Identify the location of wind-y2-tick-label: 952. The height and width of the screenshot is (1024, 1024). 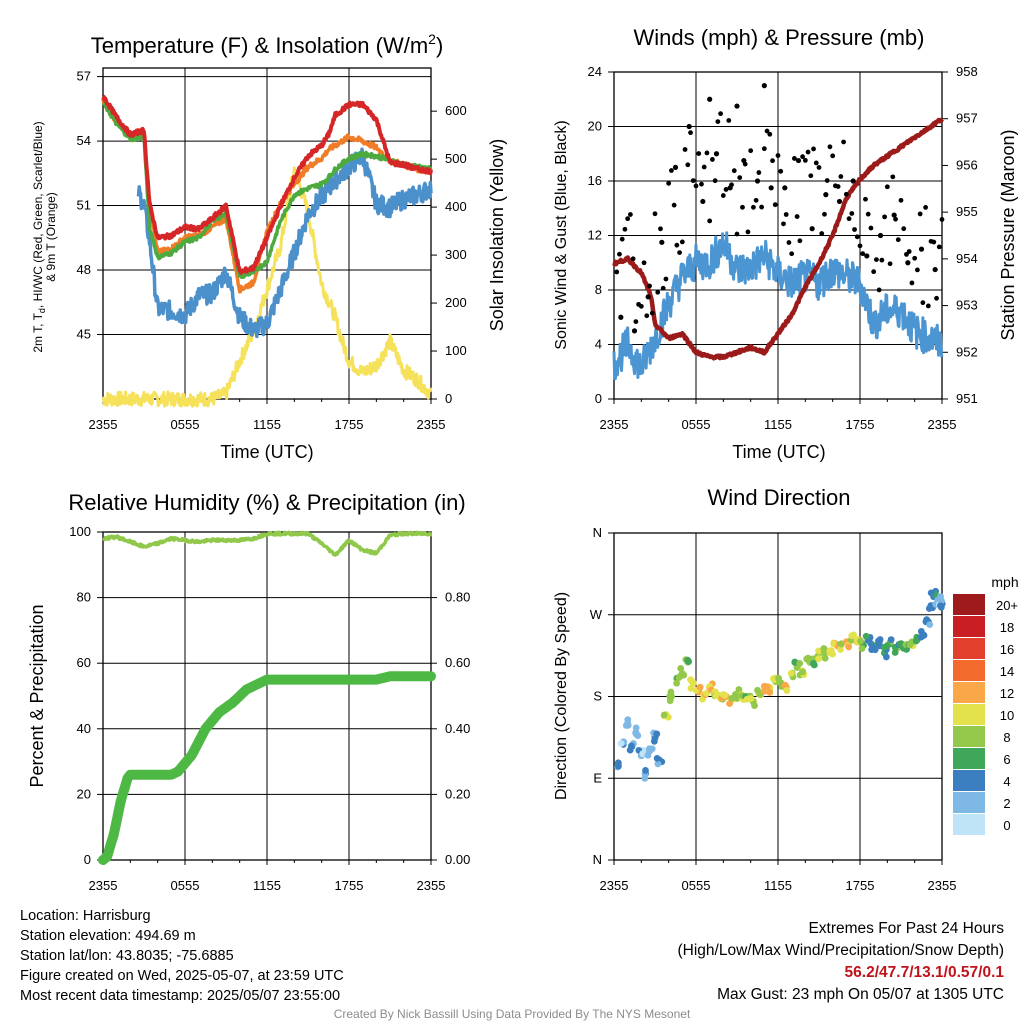
(967, 351).